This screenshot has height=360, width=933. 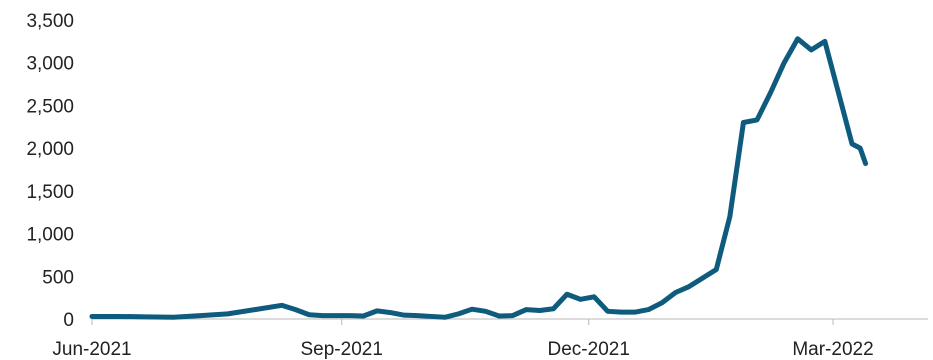 What do you see at coordinates (50, 171) in the screenshot?
I see `y-axis: 0 500 1,000 1,500 2,000 2,500 3,000 3,500` at bounding box center [50, 171].